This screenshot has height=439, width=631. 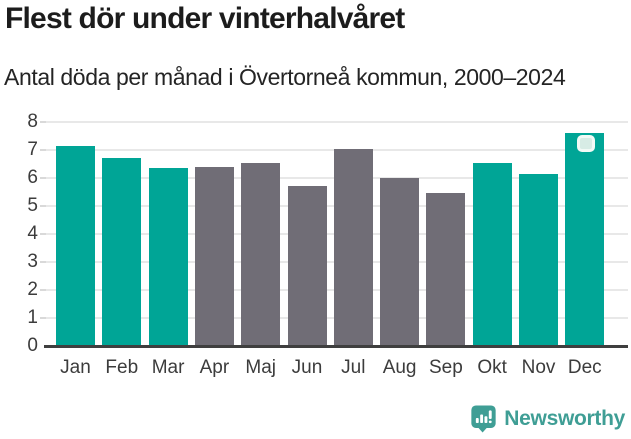 I want to click on bar-okt, so click(x=492, y=253).